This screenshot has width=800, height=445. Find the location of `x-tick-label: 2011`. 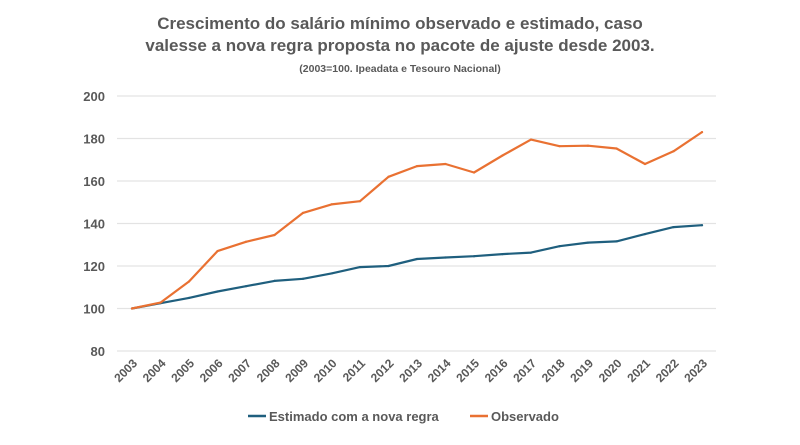

x-tick-label: 2011 is located at coordinates (354, 370).